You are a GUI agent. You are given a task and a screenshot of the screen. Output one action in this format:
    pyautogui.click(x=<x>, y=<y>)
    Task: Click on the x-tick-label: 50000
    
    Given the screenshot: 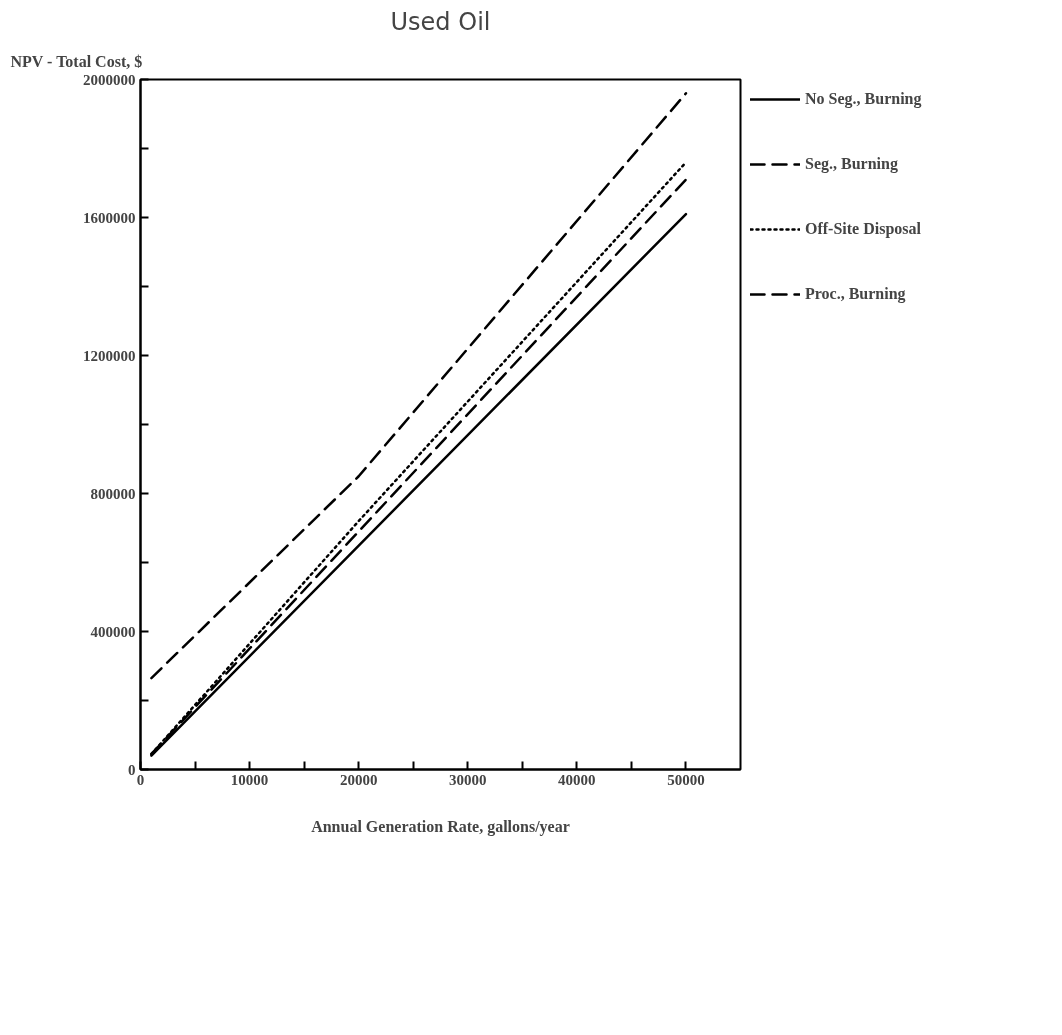 What is the action you would take?
    pyautogui.click(x=686, y=779)
    